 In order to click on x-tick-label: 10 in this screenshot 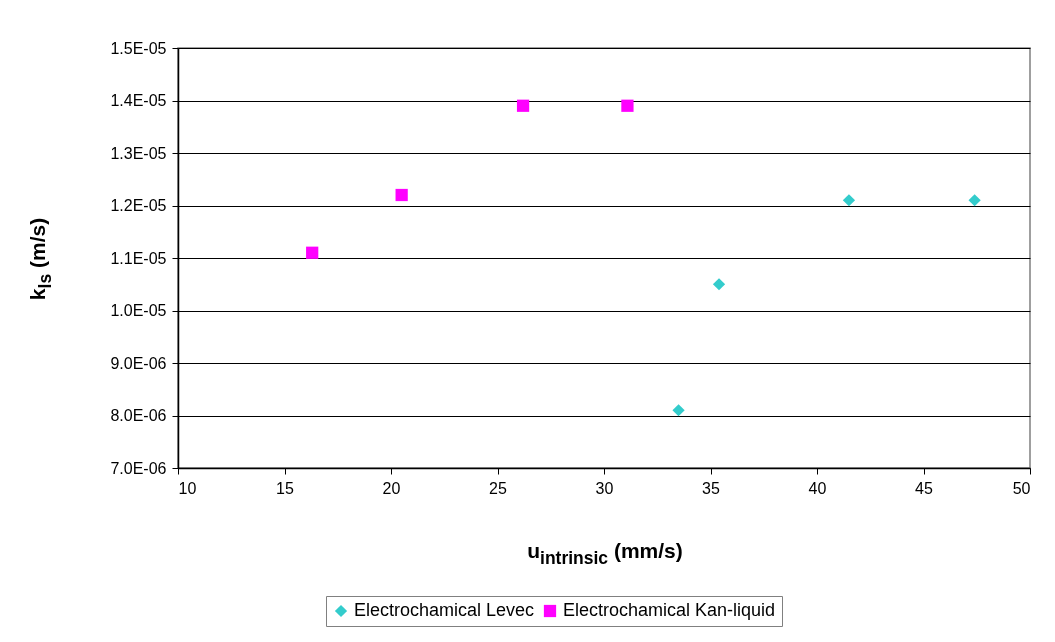, I will do `click(187, 488)`.